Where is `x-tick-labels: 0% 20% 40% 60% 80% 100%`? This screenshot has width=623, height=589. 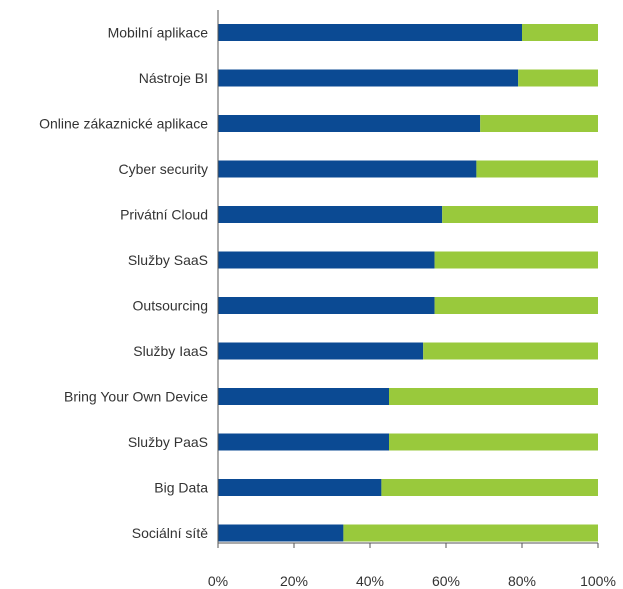
x-tick-labels: 0% 20% 40% 60% 80% 100% is located at coordinates (412, 581).